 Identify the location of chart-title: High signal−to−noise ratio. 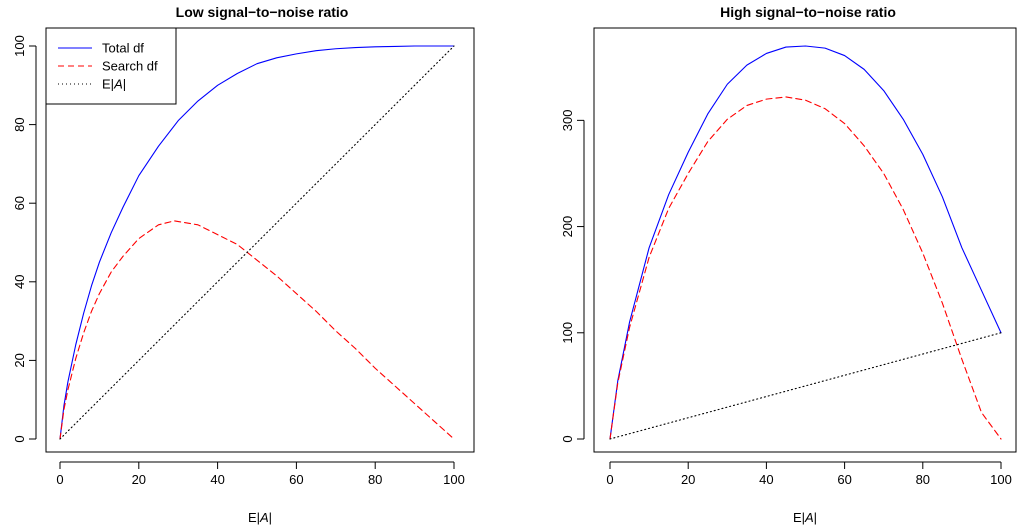
(808, 12).